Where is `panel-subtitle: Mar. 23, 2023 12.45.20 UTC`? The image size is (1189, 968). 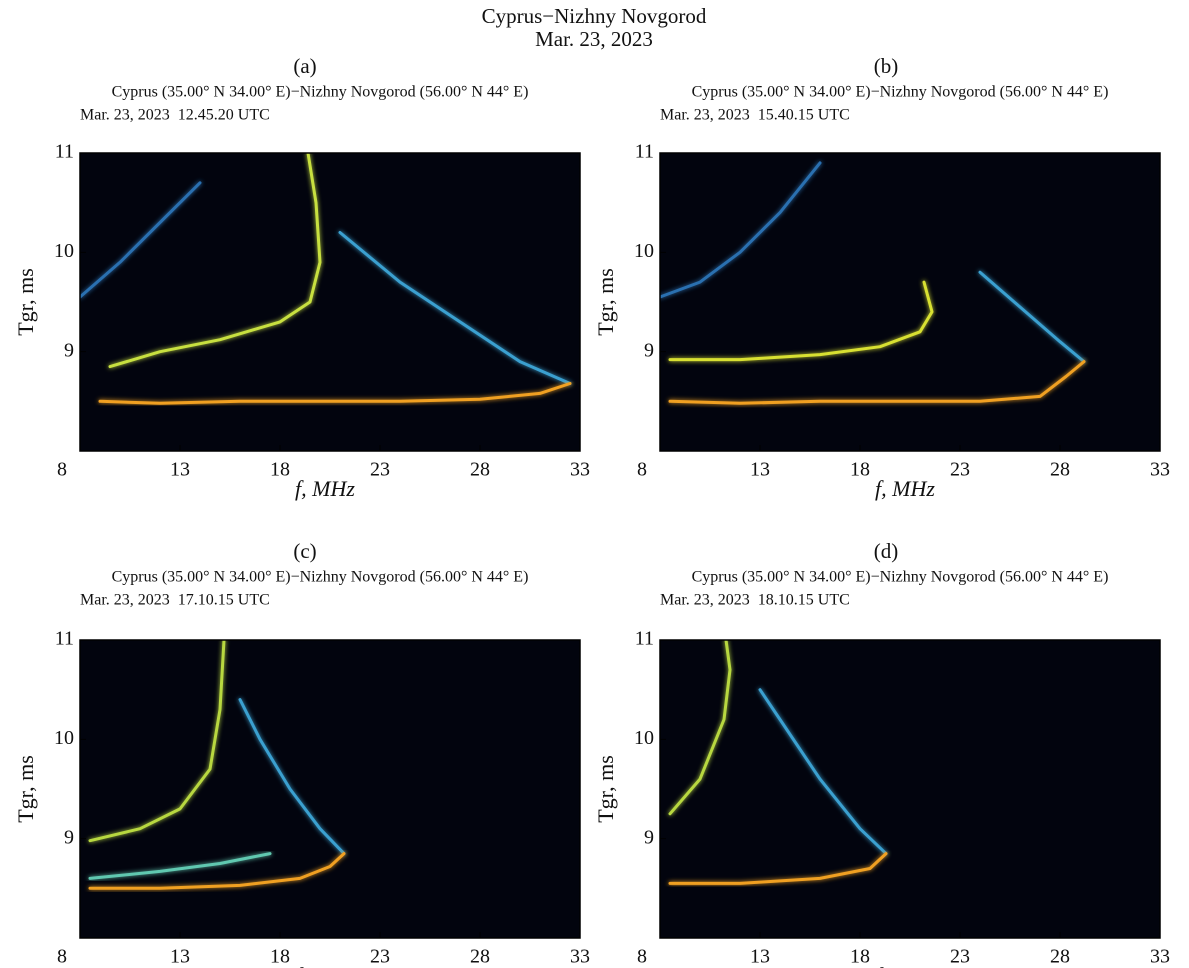
panel-subtitle: Mar. 23, 2023 12.45.20 UTC is located at coordinates (175, 115).